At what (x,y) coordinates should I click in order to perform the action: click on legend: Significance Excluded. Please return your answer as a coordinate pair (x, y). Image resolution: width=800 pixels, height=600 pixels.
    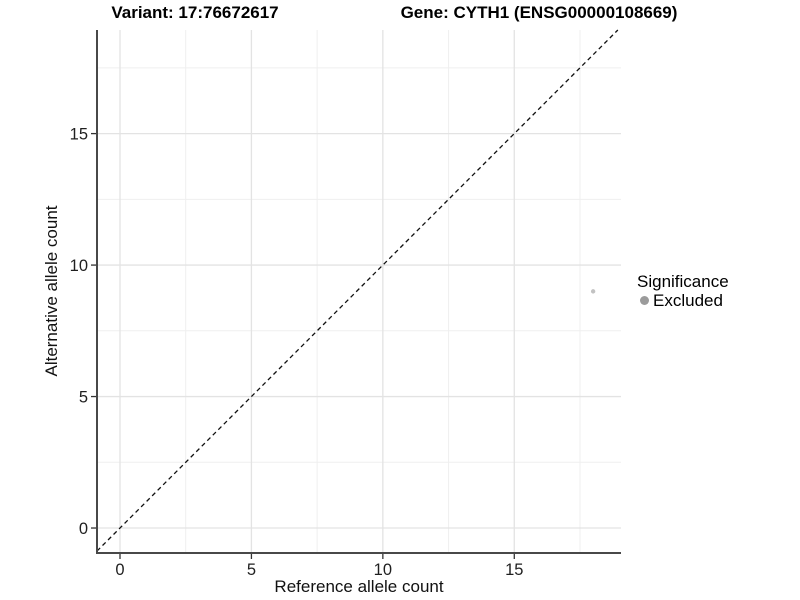
    Looking at the image, I should click on (683, 291).